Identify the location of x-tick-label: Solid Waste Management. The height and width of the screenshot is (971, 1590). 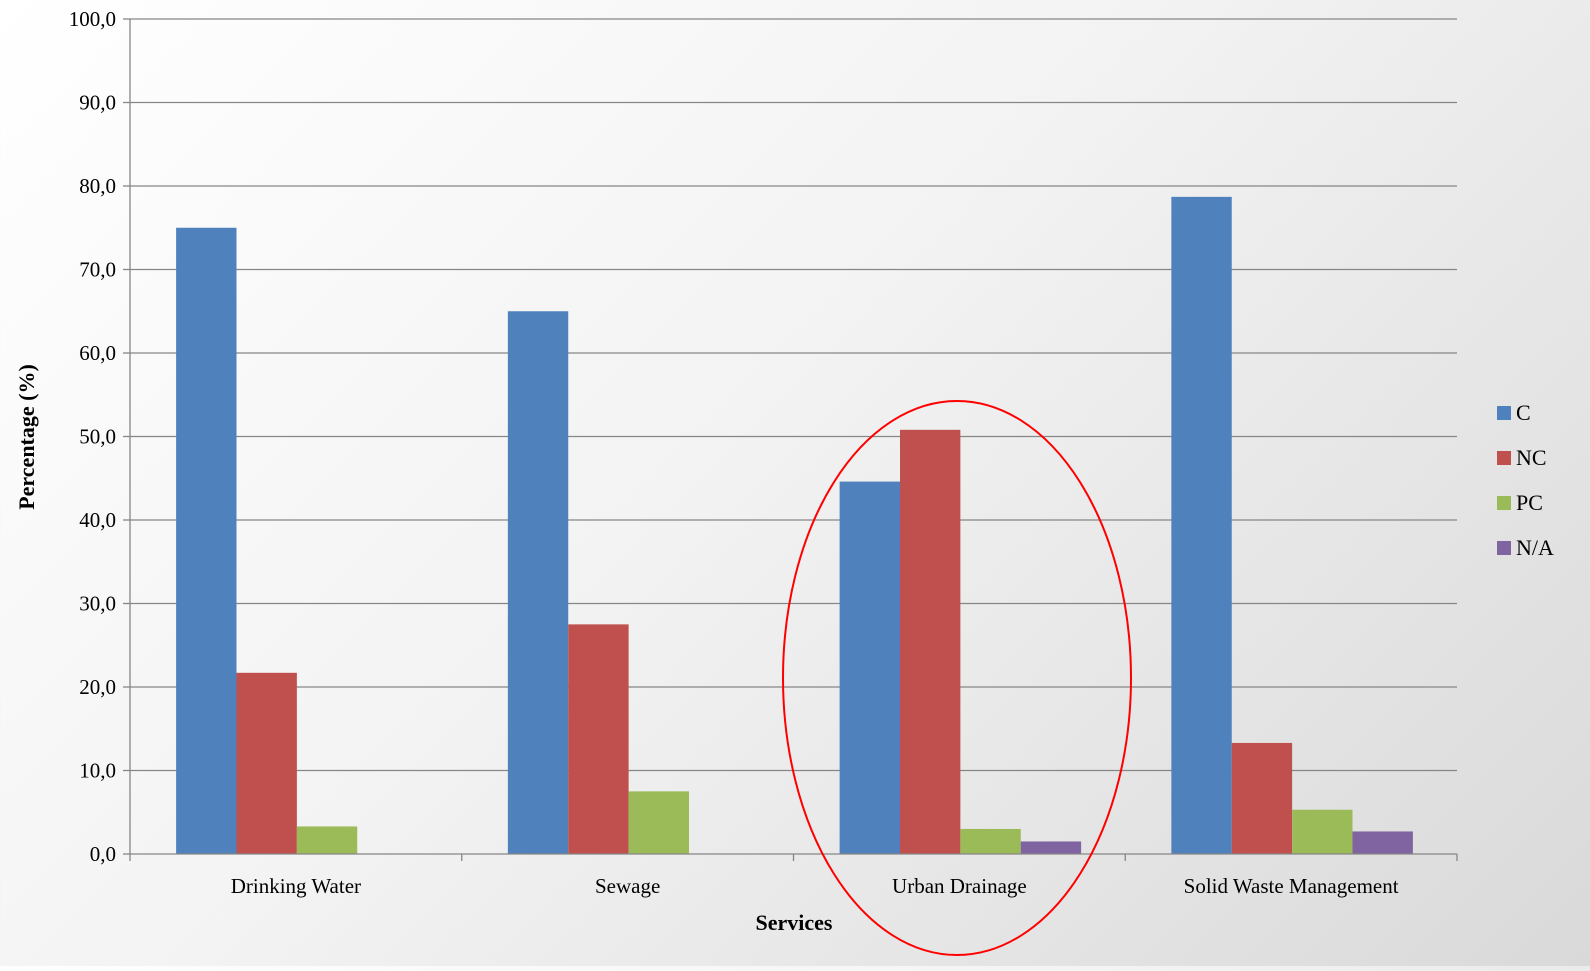
(1291, 886).